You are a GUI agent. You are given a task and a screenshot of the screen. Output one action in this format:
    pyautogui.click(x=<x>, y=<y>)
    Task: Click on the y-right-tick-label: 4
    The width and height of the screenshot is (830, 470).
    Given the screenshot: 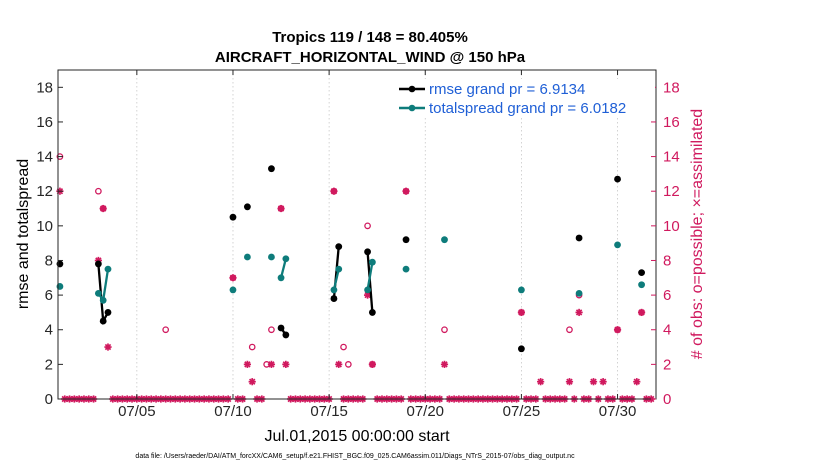 What is the action you would take?
    pyautogui.click(x=667, y=330)
    